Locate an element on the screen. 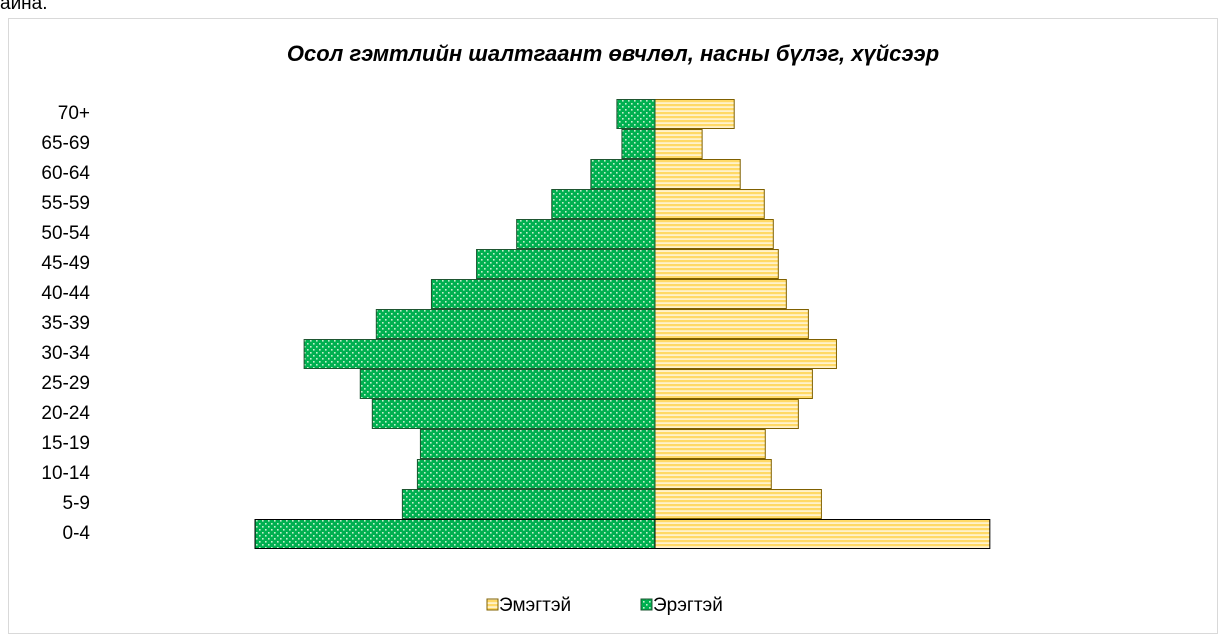 Image resolution: width=1226 pixels, height=636 pixels. y-tick-label: 70+ is located at coordinates (74, 113).